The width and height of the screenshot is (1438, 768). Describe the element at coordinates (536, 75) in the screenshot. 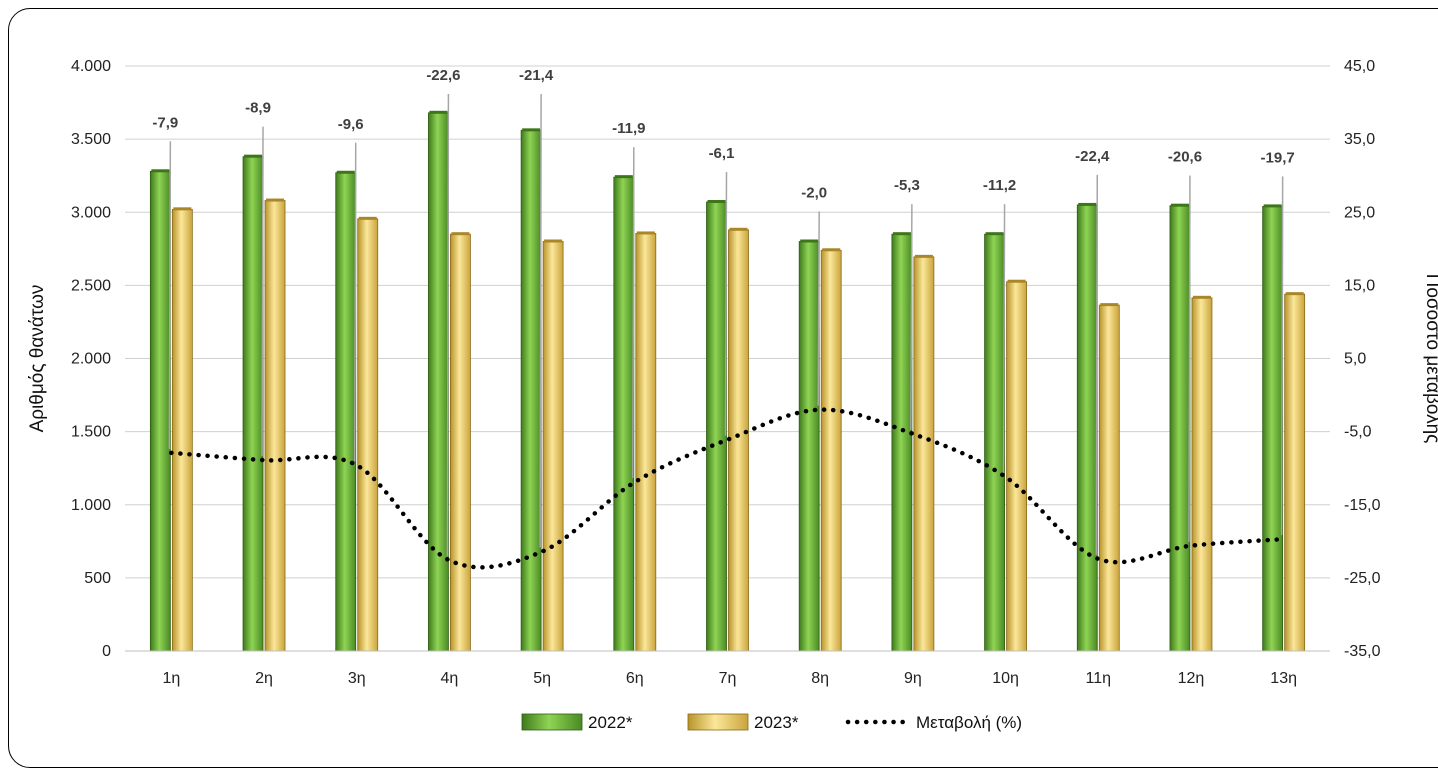

I see `data-label: -21,4` at that location.